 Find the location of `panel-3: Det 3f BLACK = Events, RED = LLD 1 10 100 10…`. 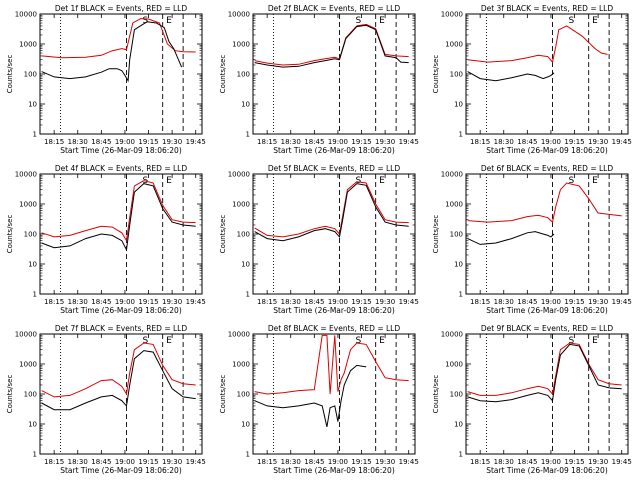

panel-3: Det 3f BLACK = Events, RED = LLD 1 10 100 10… is located at coordinates (532, 79).